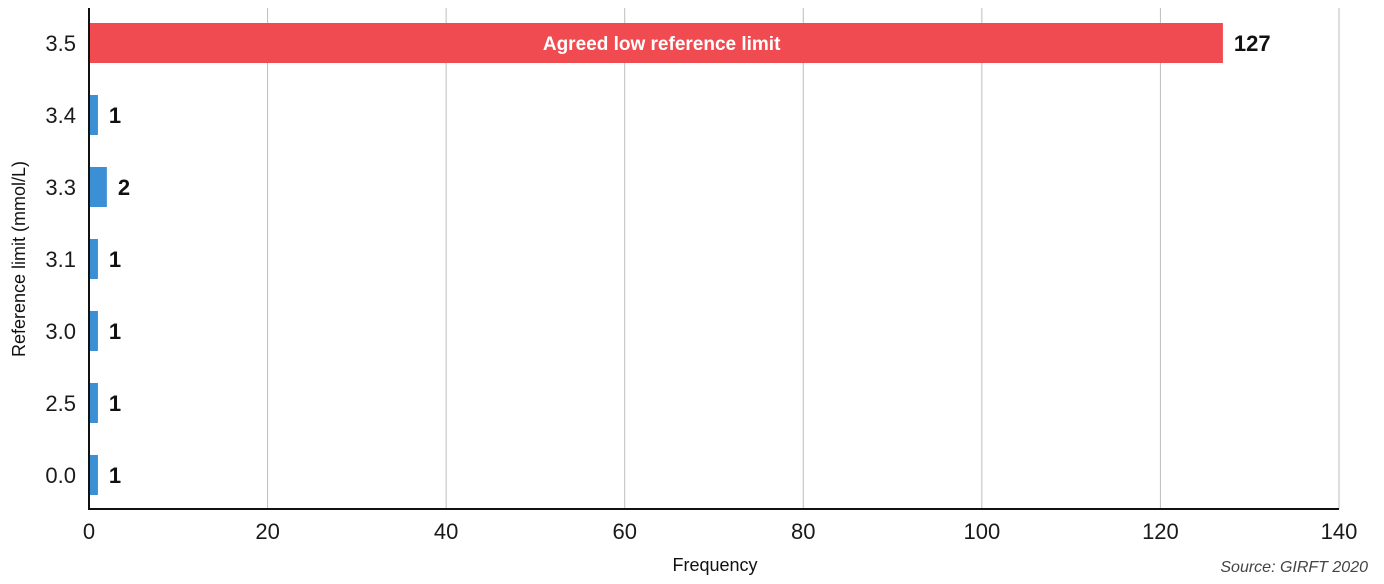 The image size is (1384, 584). What do you see at coordinates (1252, 43) in the screenshot?
I see `value-label-3.5: 127` at bounding box center [1252, 43].